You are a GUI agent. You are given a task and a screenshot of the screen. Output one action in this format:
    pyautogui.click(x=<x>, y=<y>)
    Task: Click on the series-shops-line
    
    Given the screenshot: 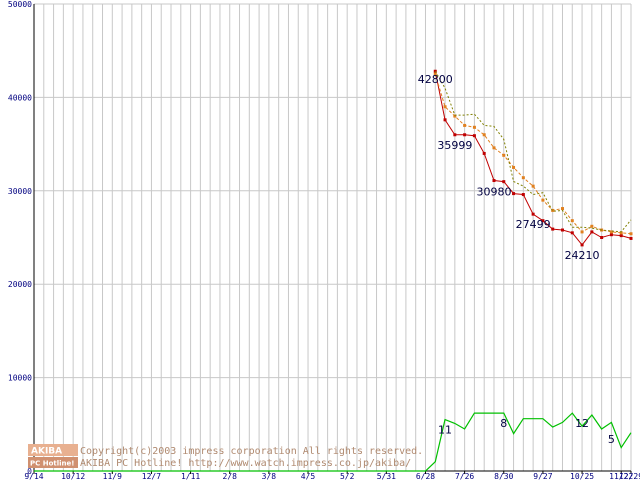 What is the action you would take?
    pyautogui.click(x=333, y=442)
    